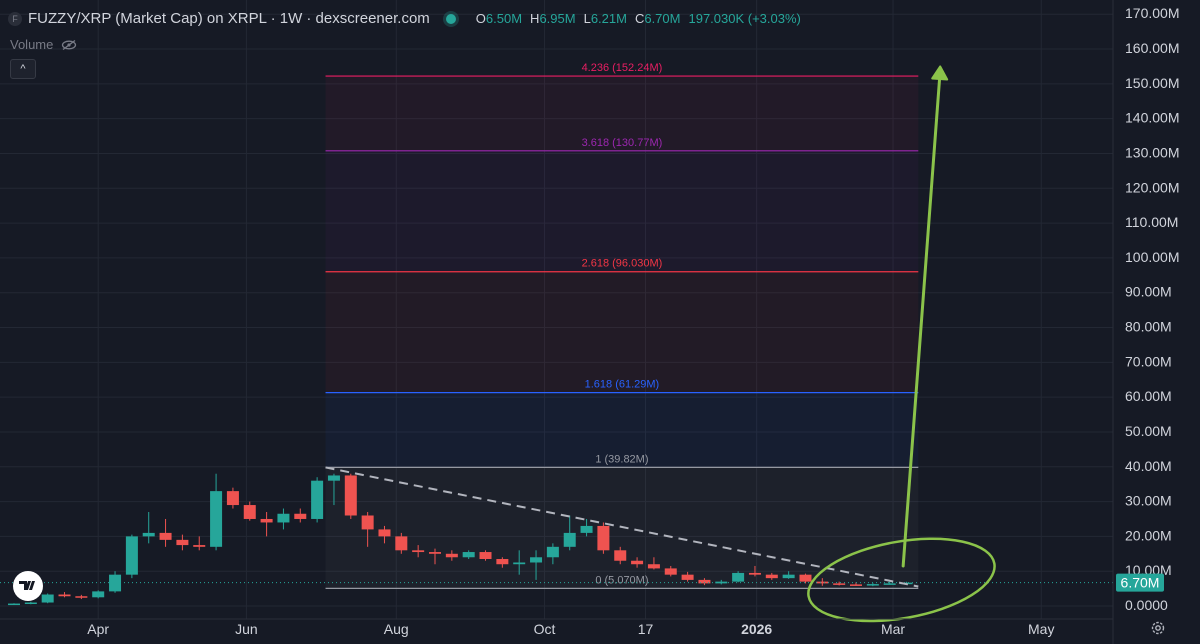 This screenshot has width=1200, height=644. Describe the element at coordinates (622, 143) in the screenshot. I see `fib-level-label: 3.618 (130.77M)` at that location.